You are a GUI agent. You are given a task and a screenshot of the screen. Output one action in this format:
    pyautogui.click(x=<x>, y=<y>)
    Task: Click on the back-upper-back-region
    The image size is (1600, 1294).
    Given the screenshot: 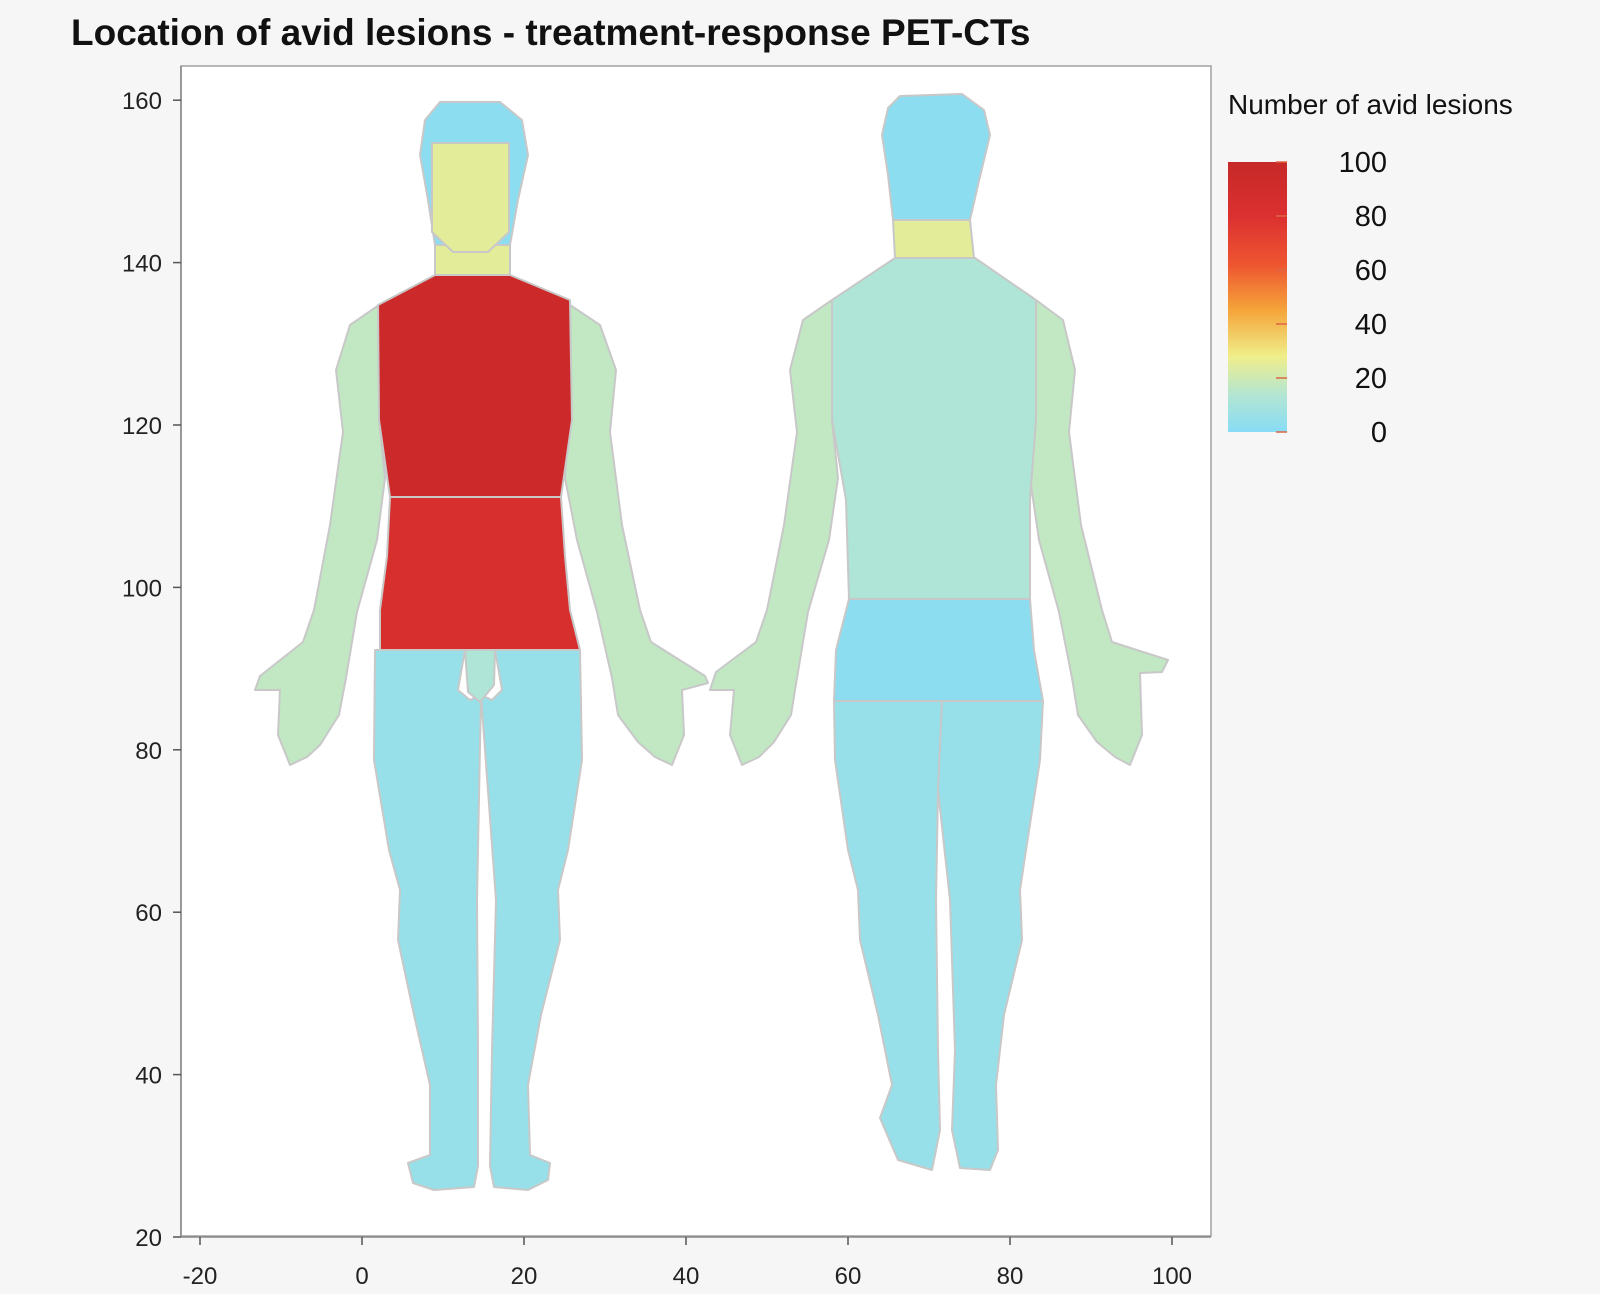 What is the action you would take?
    pyautogui.click(x=934, y=428)
    